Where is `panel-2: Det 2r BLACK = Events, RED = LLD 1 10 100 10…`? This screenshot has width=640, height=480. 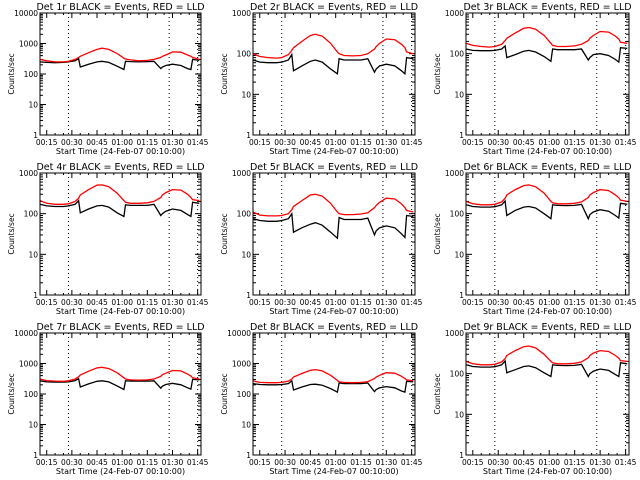 panel-2: Det 2r BLACK = Events, RED = LLD 1 10 100 10… is located at coordinates (321, 79).